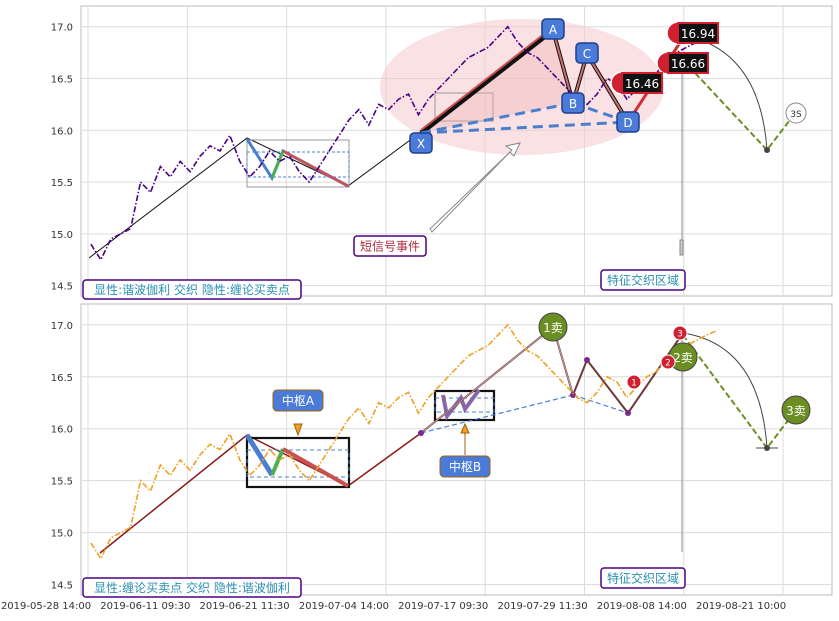 This screenshot has height=621, width=839. I want to click on arrow-up-icon, so click(465, 428).